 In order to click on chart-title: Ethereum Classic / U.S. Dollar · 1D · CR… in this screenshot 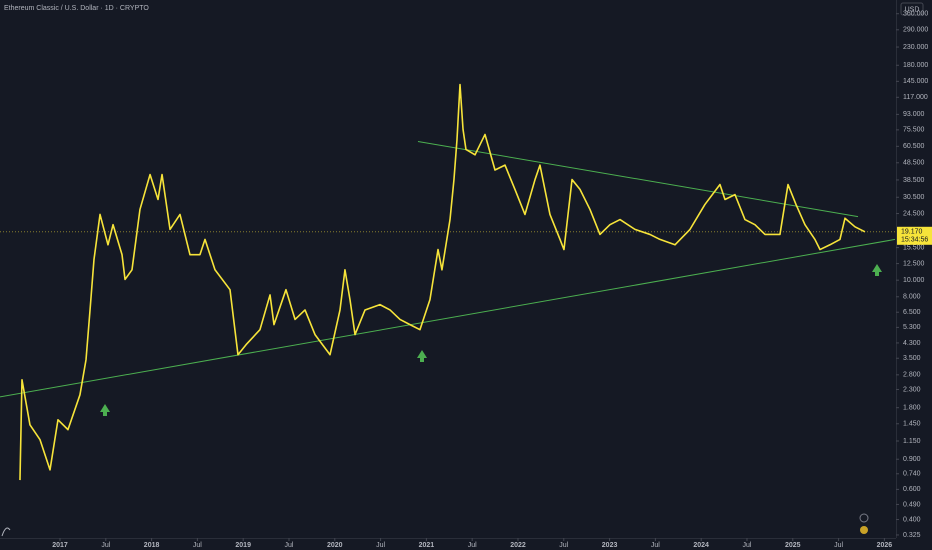, I will do `click(76, 8)`.